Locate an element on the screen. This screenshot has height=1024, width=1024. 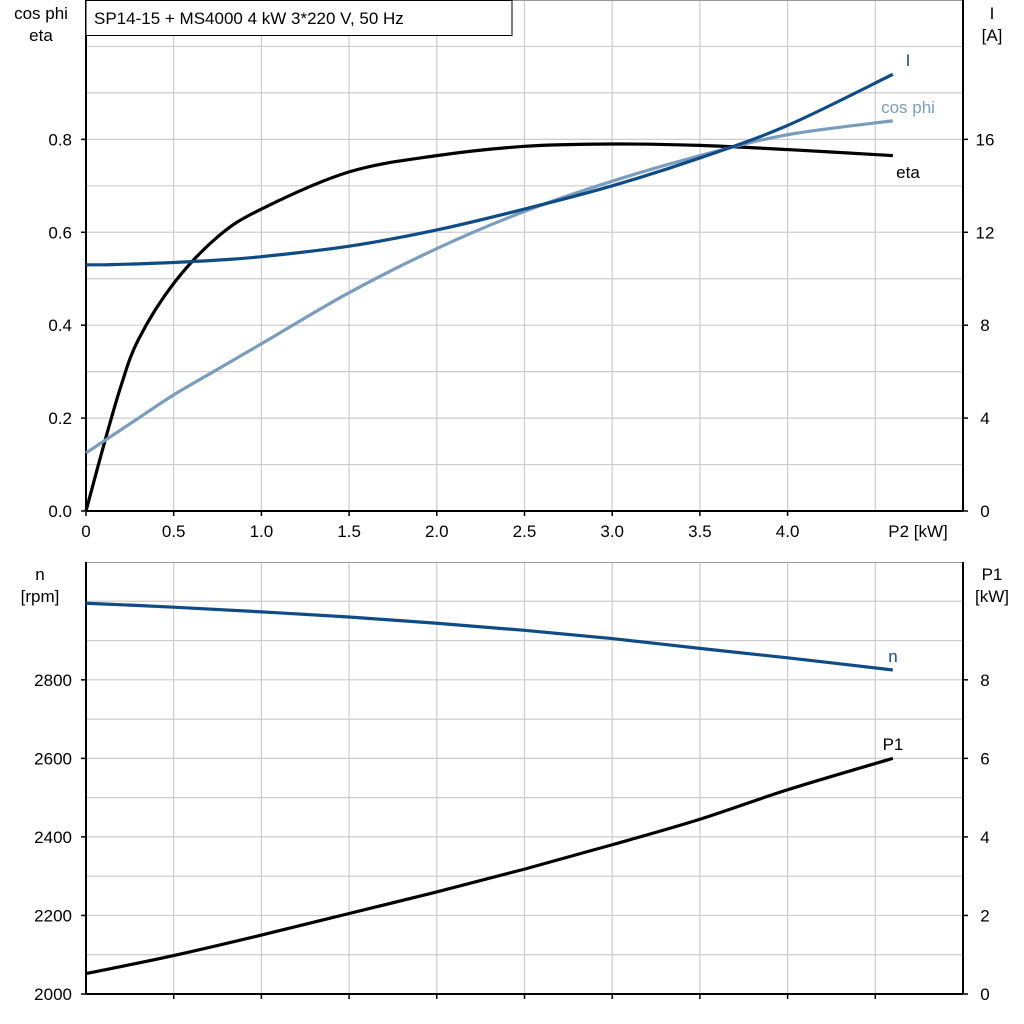
x-tick-label: 4.0 is located at coordinates (788, 531).